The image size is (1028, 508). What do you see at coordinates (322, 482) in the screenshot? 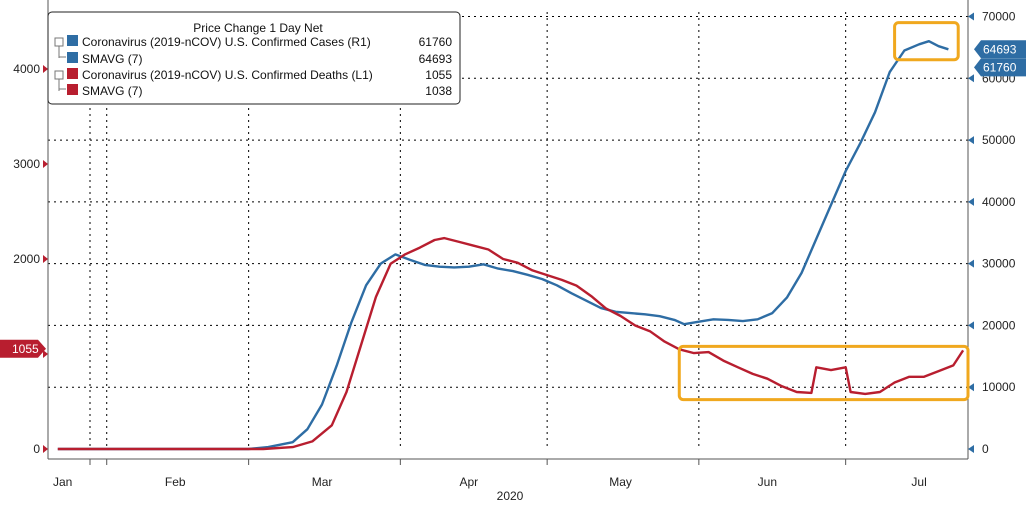
I see `x-tick-label: Mar` at bounding box center [322, 482].